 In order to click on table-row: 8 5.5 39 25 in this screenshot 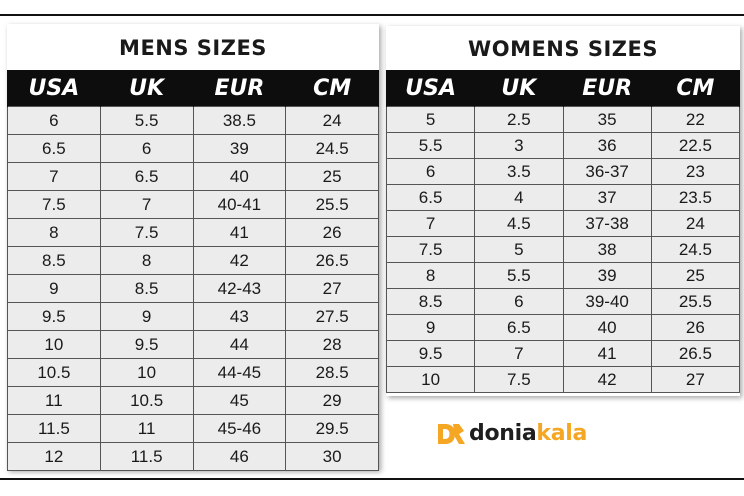, I will do `click(563, 275)`.